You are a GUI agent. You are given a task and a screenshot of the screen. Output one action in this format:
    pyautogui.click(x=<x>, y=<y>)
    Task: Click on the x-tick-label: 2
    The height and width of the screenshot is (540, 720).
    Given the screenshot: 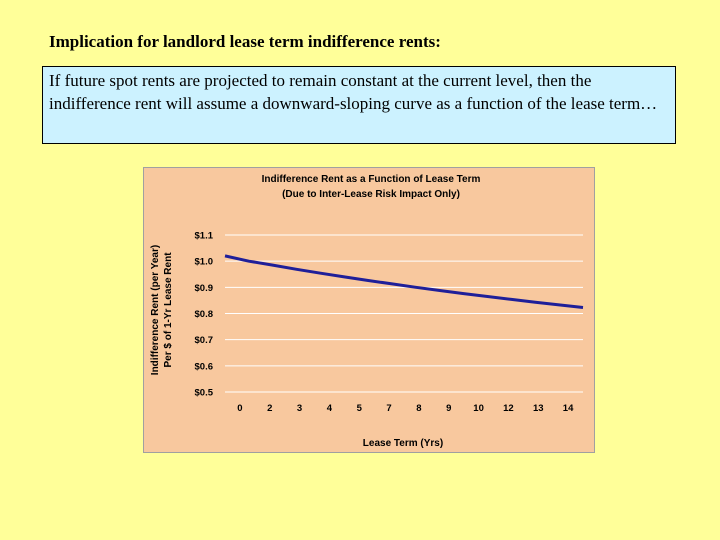 What is the action you would take?
    pyautogui.click(x=269, y=408)
    